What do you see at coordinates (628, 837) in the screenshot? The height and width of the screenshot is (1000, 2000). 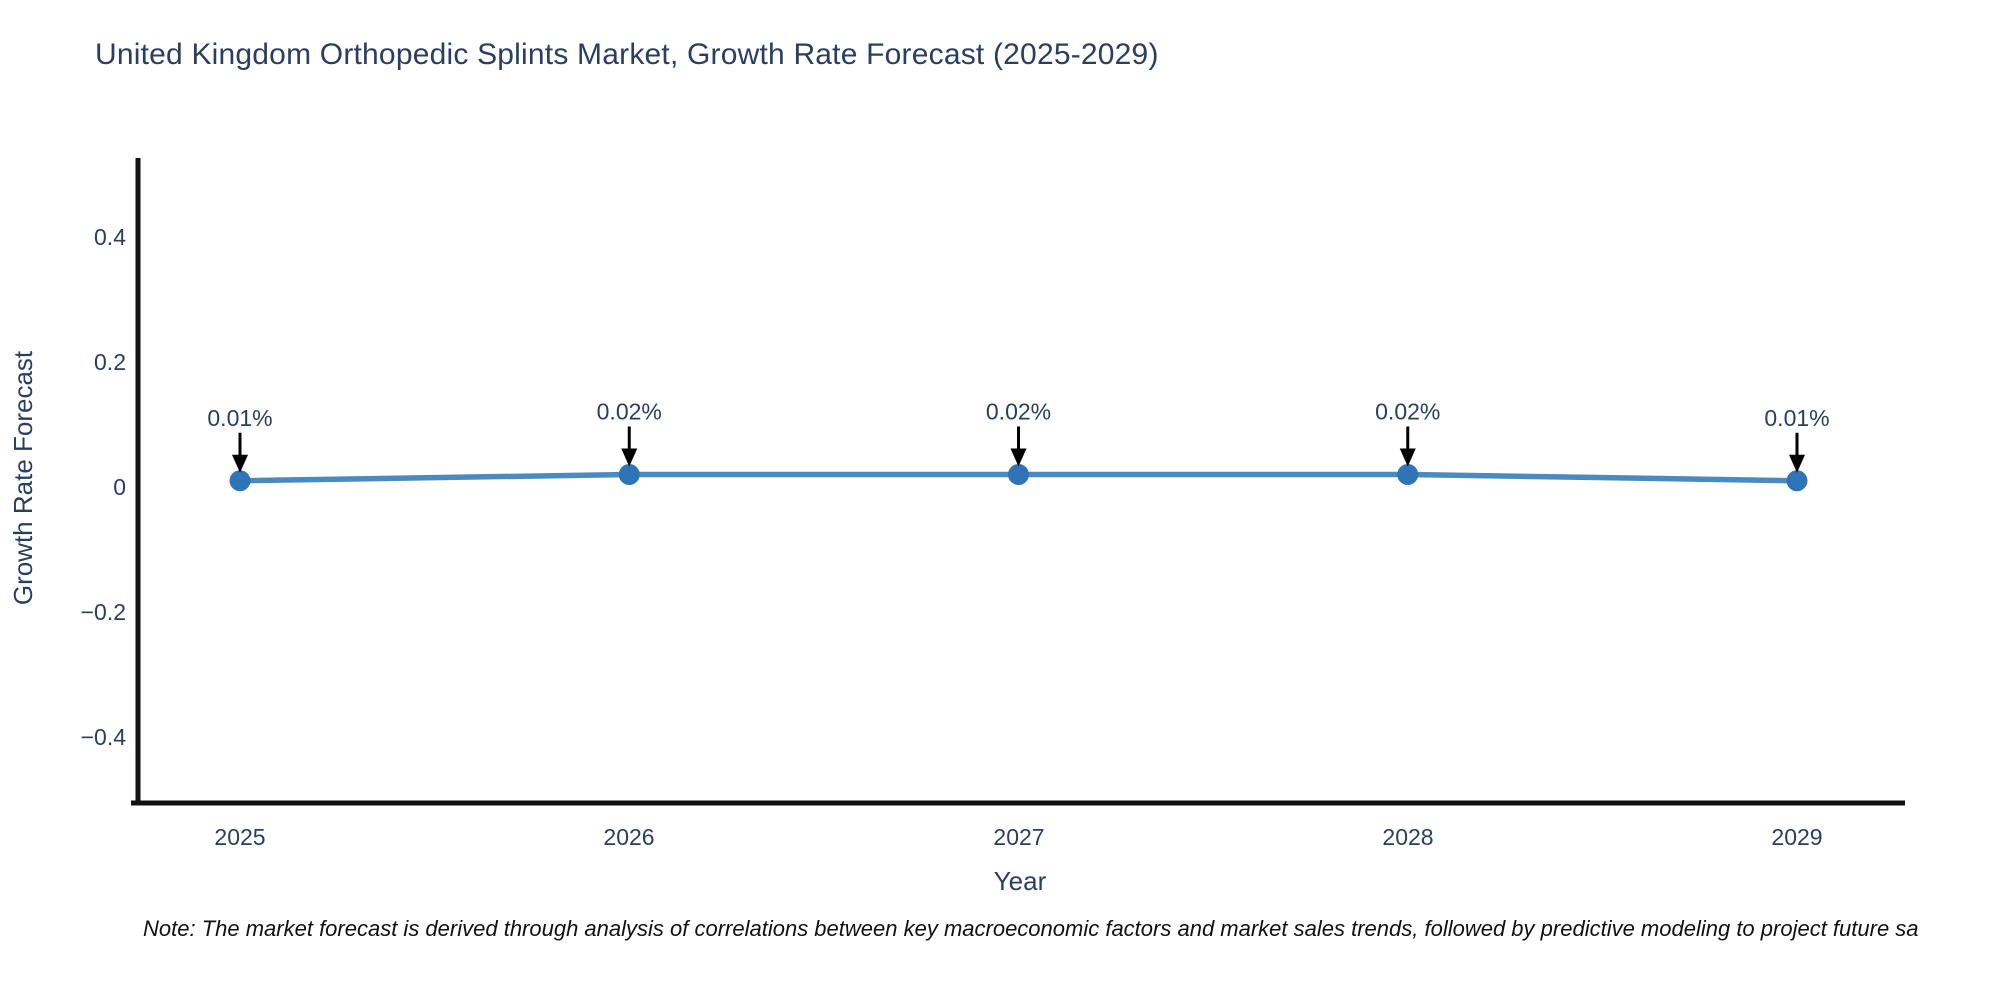 I see `x-tick-label: 2026` at bounding box center [628, 837].